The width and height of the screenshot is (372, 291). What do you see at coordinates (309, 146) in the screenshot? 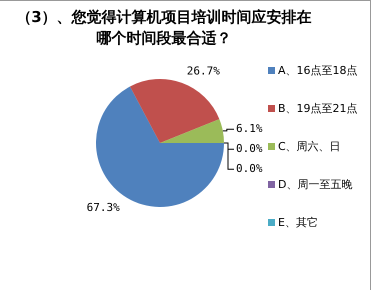
I see `legend-label: C、周六、日` at bounding box center [309, 146].